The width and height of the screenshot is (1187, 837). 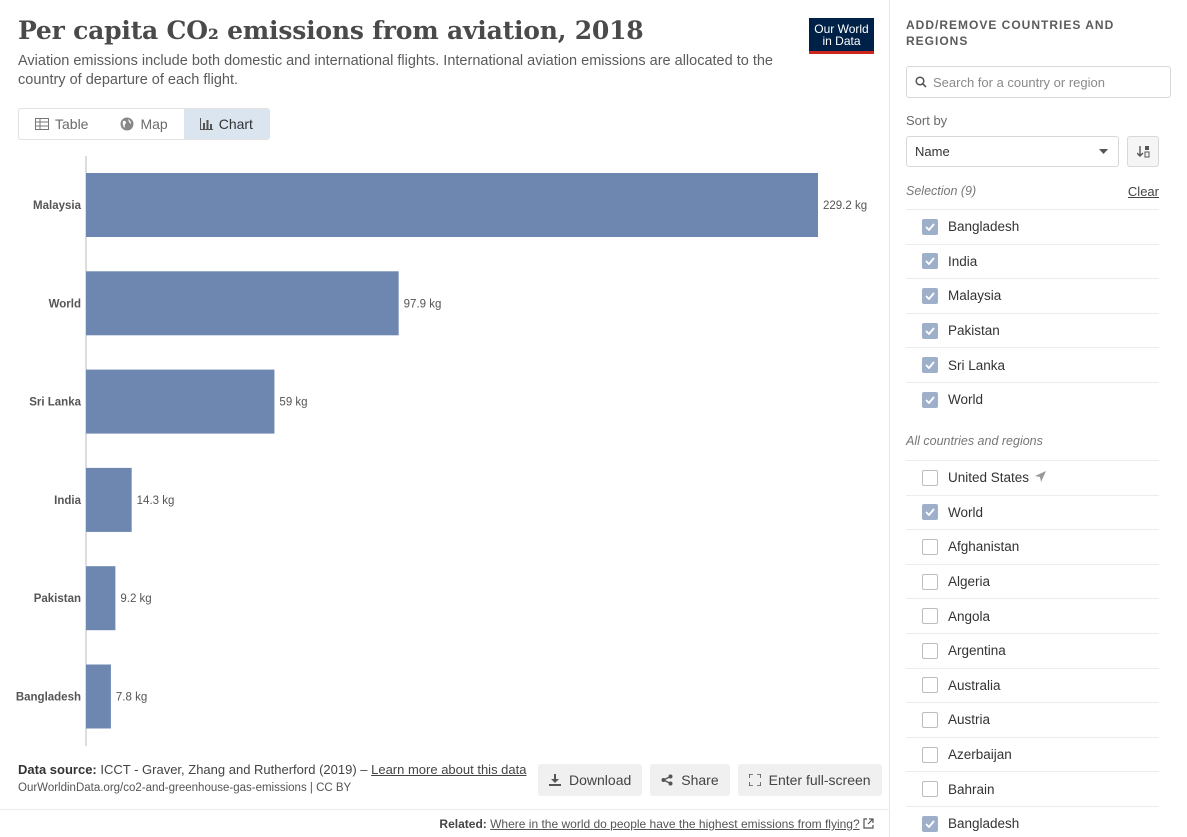 I want to click on selection-count: Selection (9), so click(x=941, y=191).